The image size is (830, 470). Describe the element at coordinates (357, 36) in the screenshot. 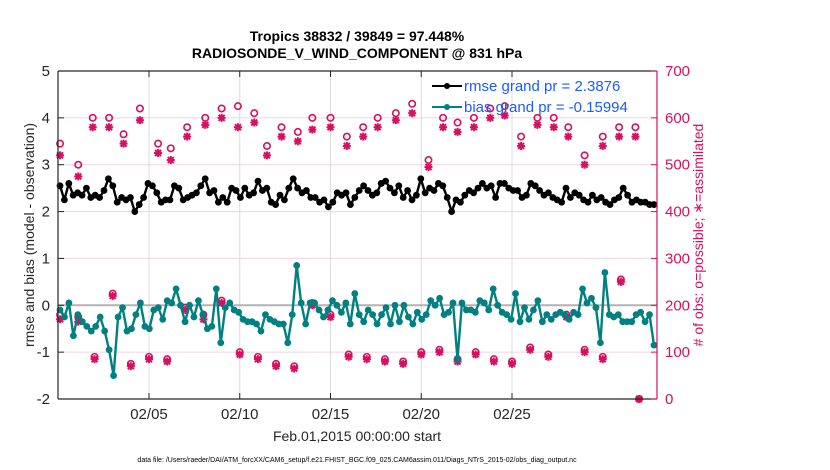

I see `chart-title: Tropics 38832 / 39849 = 97.448%` at that location.